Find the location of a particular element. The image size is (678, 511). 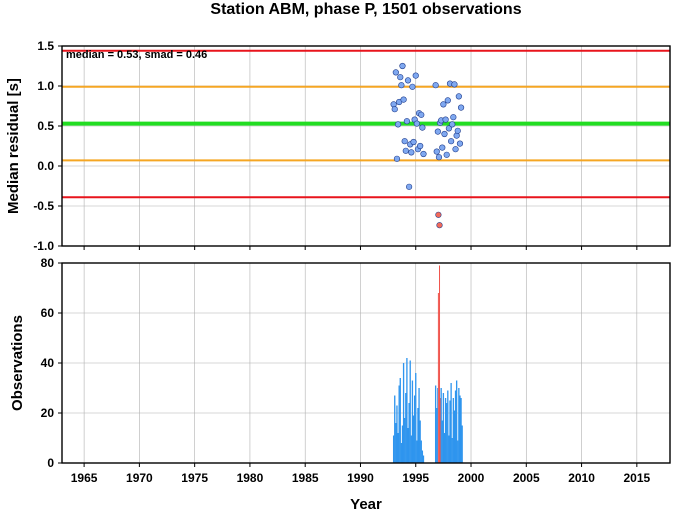

residual-y-axis-label: Median residual [s] is located at coordinates (13, 146).